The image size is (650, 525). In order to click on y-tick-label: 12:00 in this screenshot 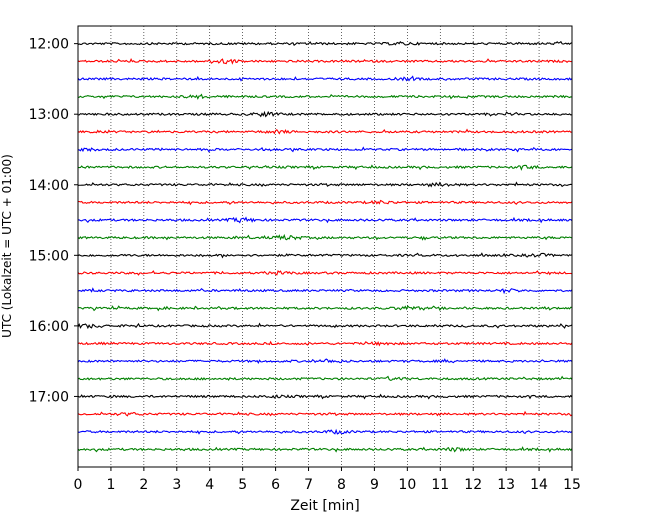, I will do `click(49, 45)`.